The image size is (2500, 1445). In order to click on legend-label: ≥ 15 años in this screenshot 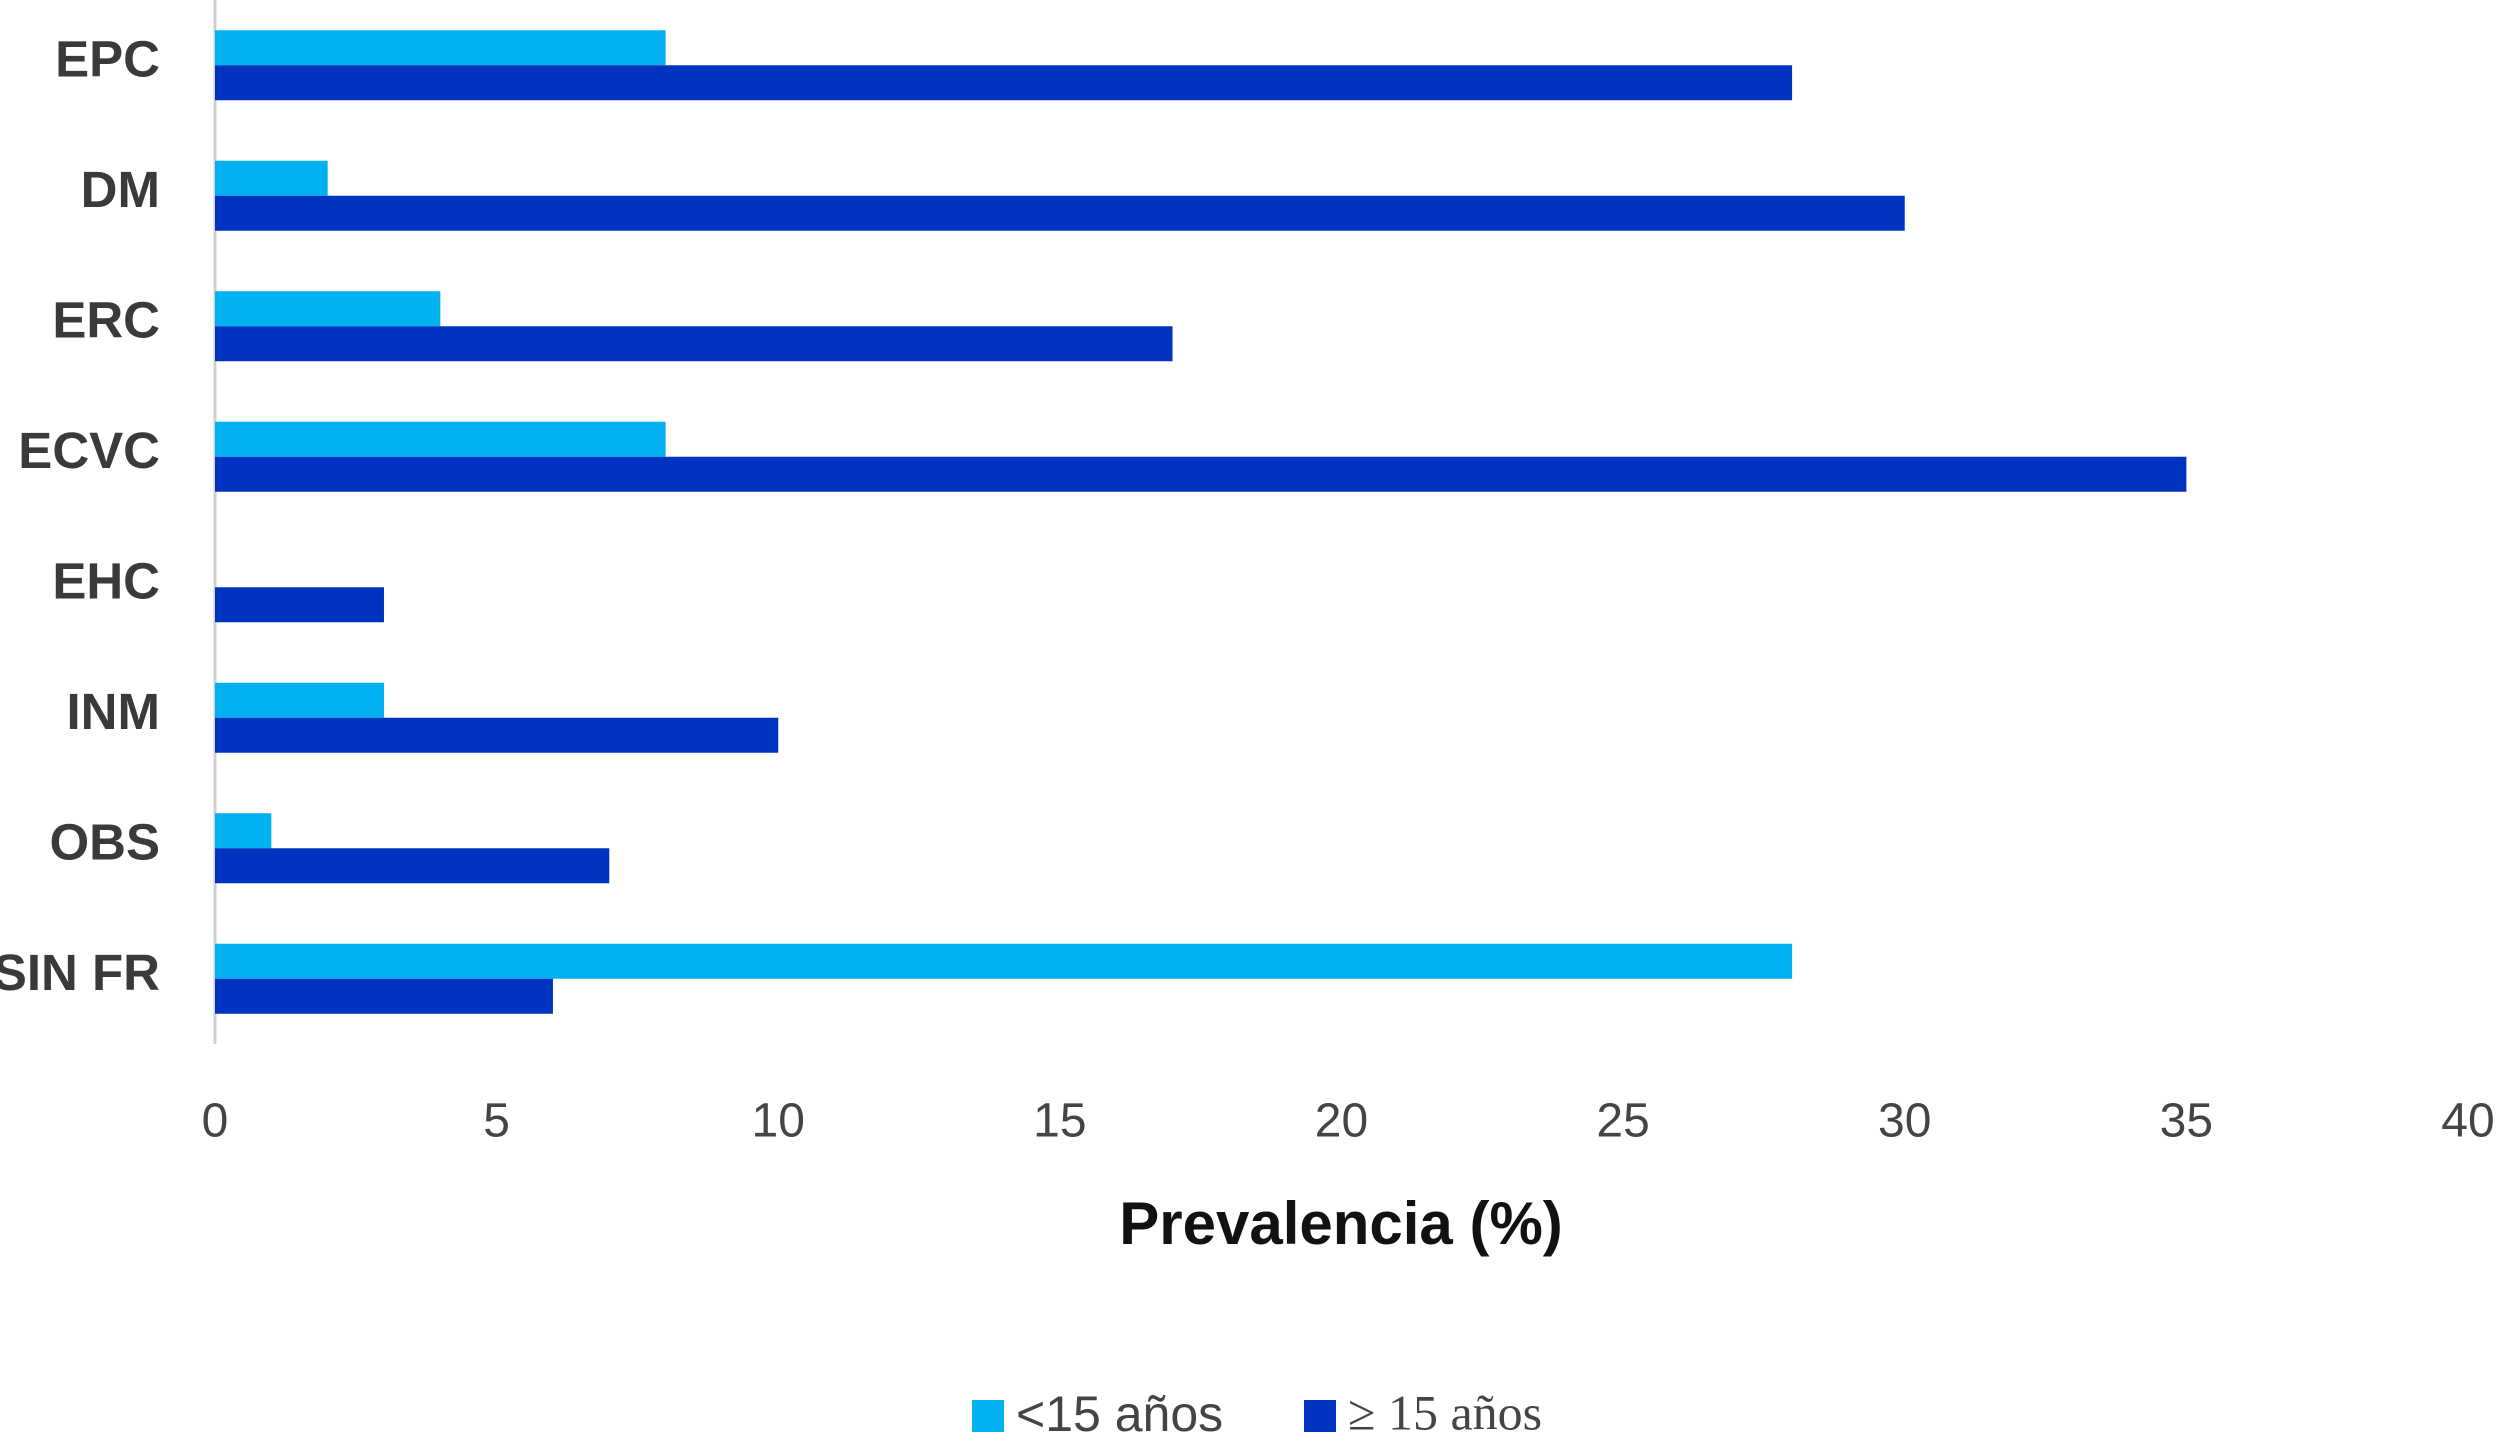, I will do `click(1445, 1412)`.